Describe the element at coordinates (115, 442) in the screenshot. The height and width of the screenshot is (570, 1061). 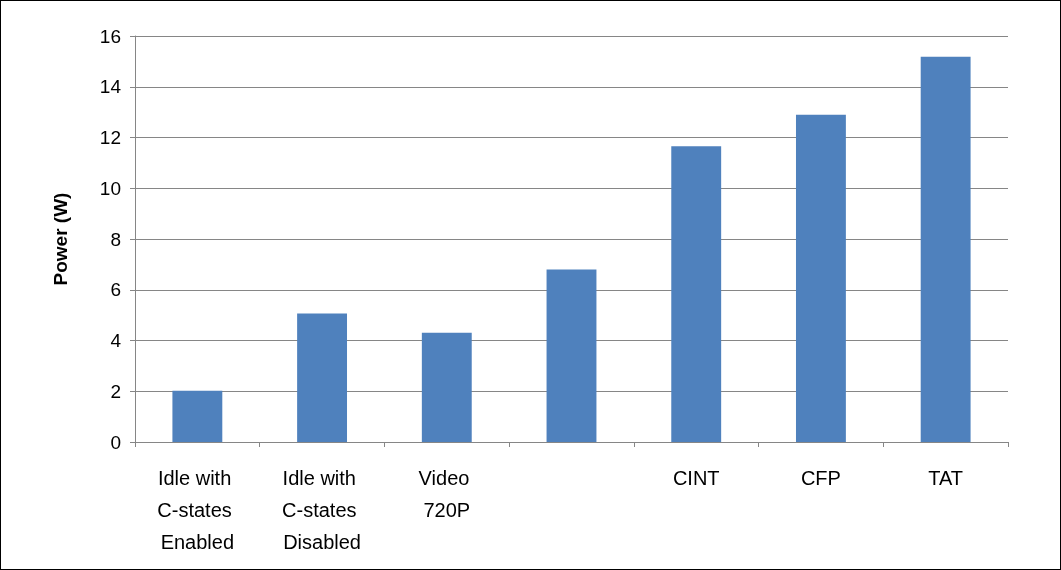
I see `y-tick-label: 0` at that location.